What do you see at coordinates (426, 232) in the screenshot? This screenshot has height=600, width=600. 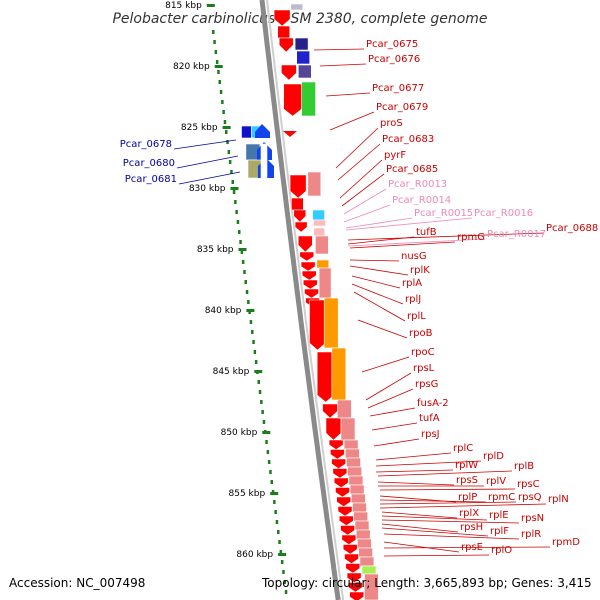 I see `gene-label: tufB` at bounding box center [426, 232].